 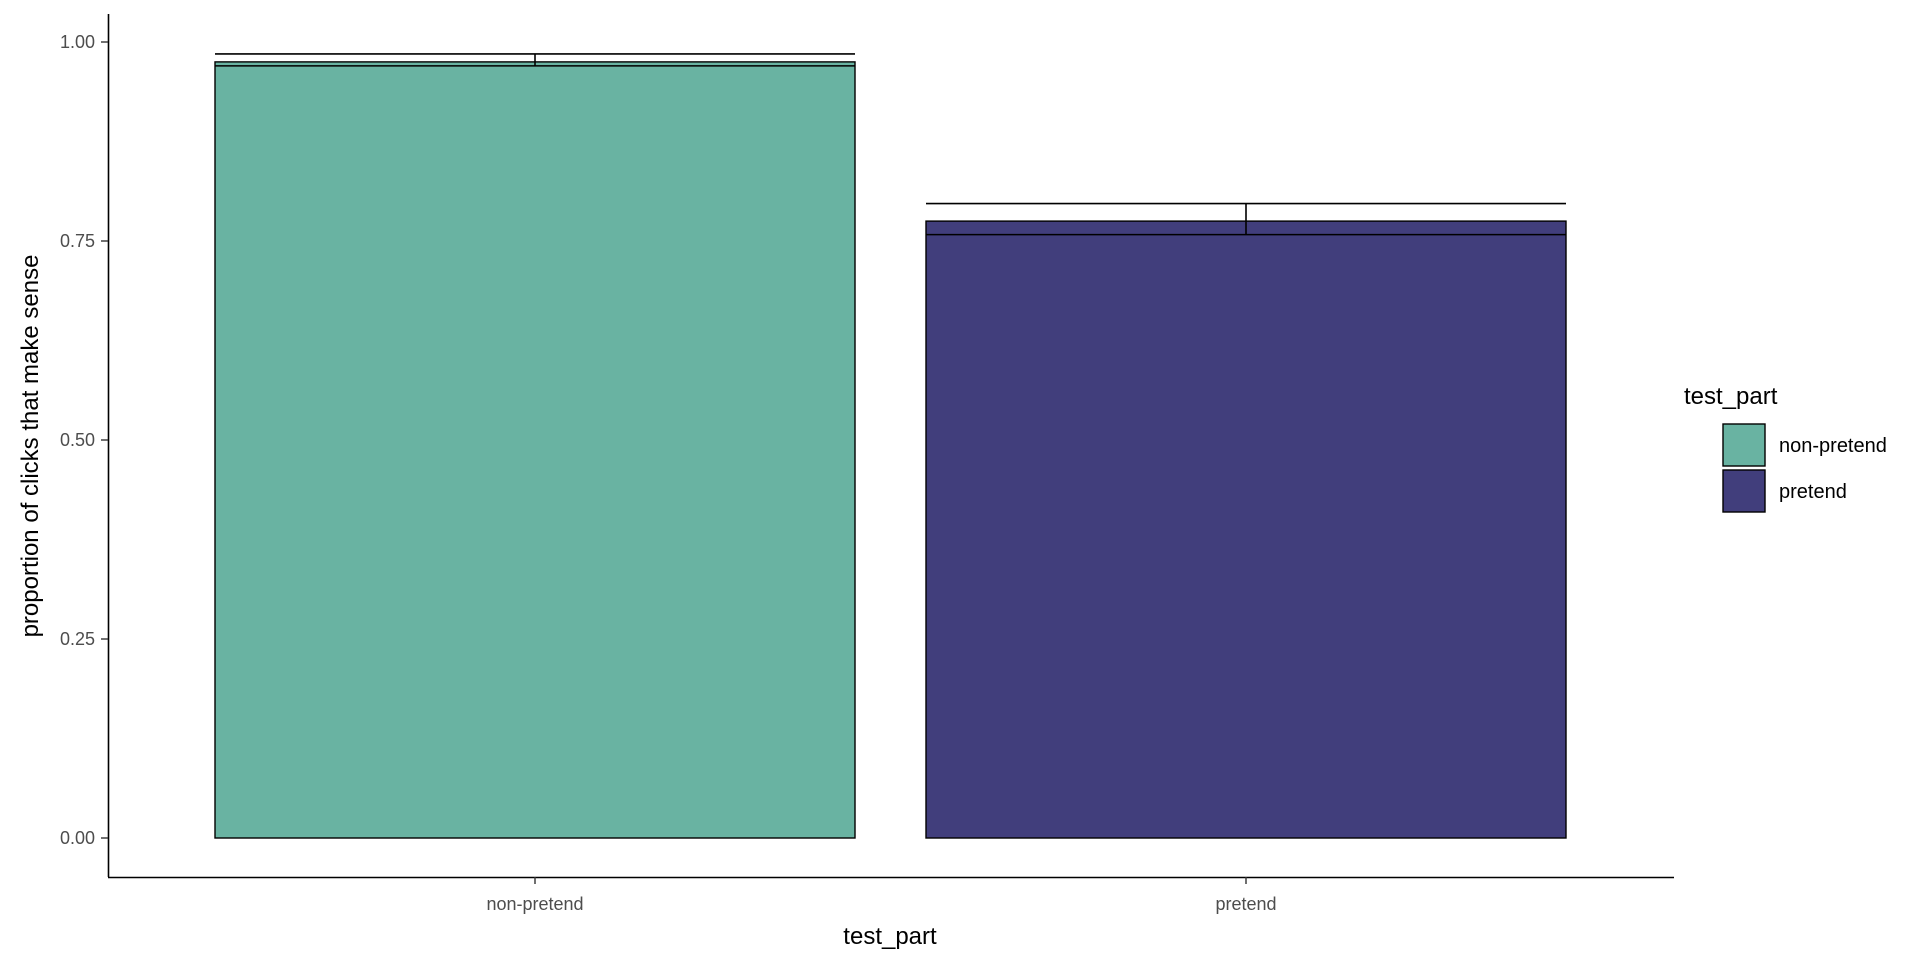 What do you see at coordinates (1744, 491) in the screenshot?
I see `legend-swatch-pretend` at bounding box center [1744, 491].